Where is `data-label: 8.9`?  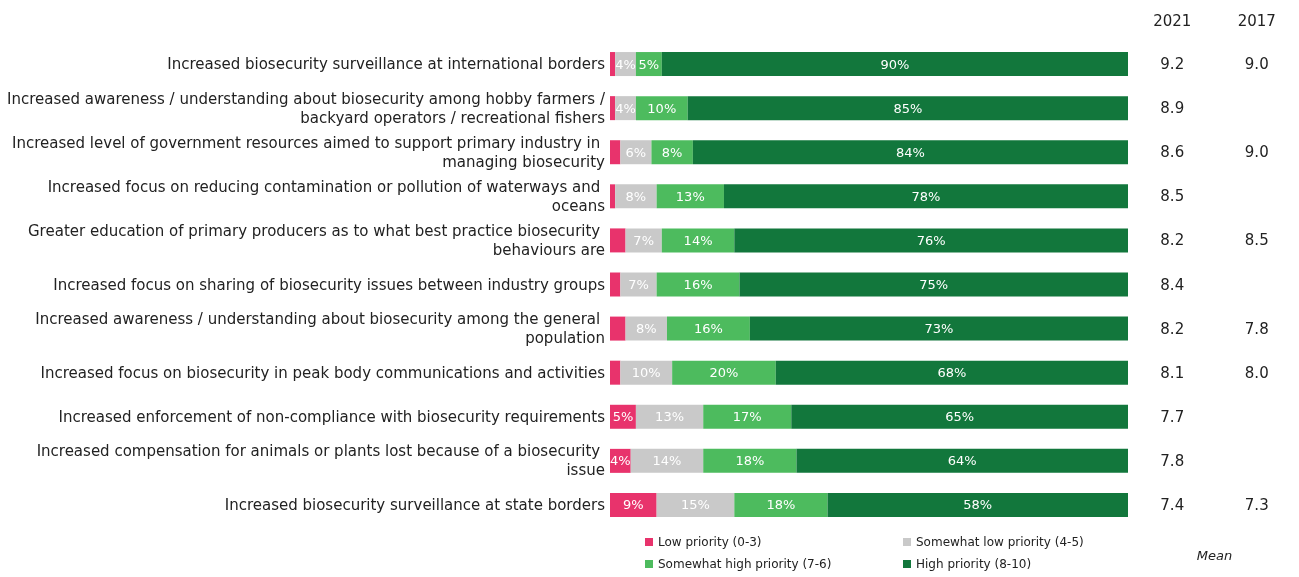
data-label: 8.9 is located at coordinates (1172, 108).